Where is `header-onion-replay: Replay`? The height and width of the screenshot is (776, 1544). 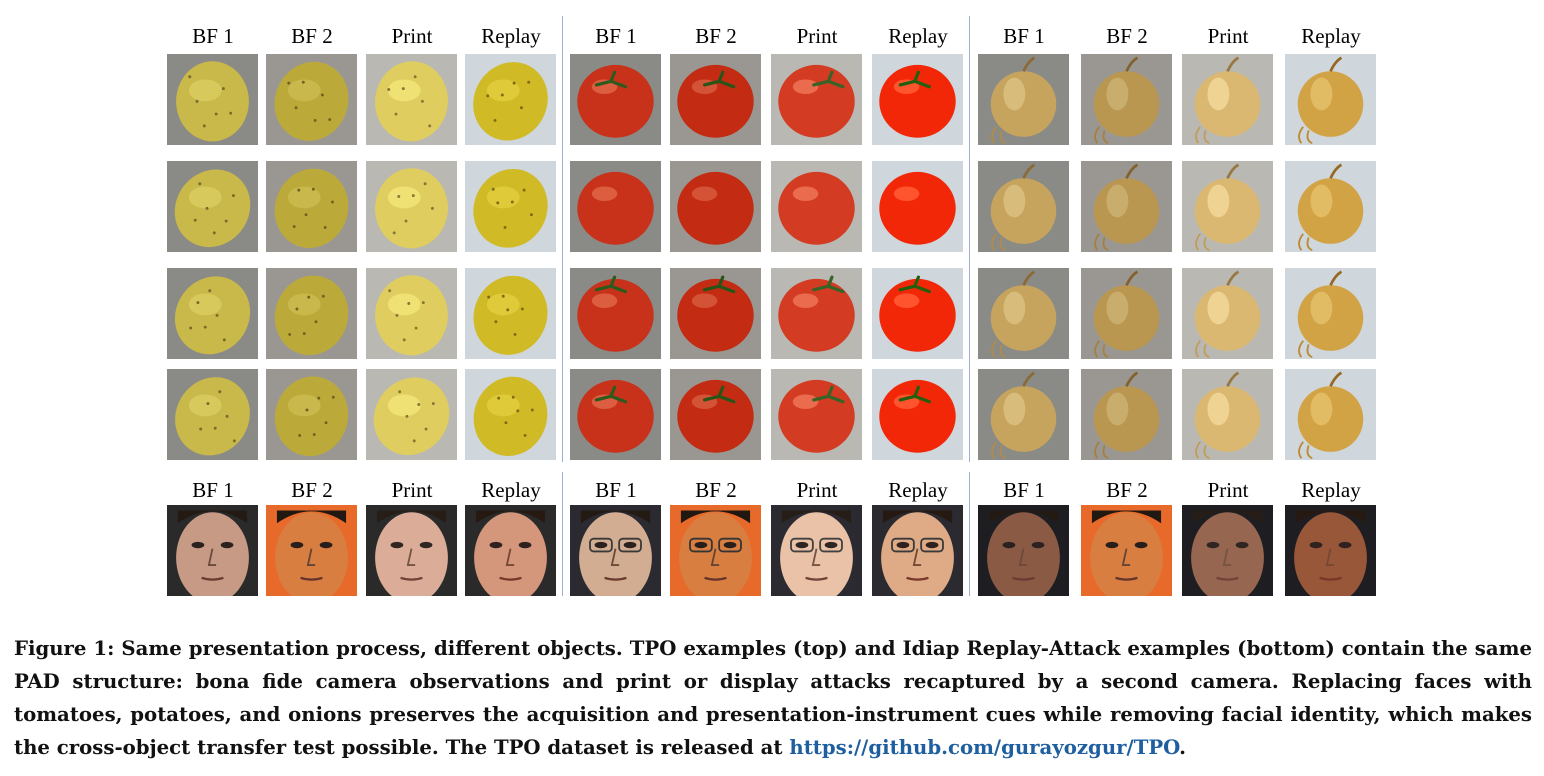 header-onion-replay: Replay is located at coordinates (1331, 36).